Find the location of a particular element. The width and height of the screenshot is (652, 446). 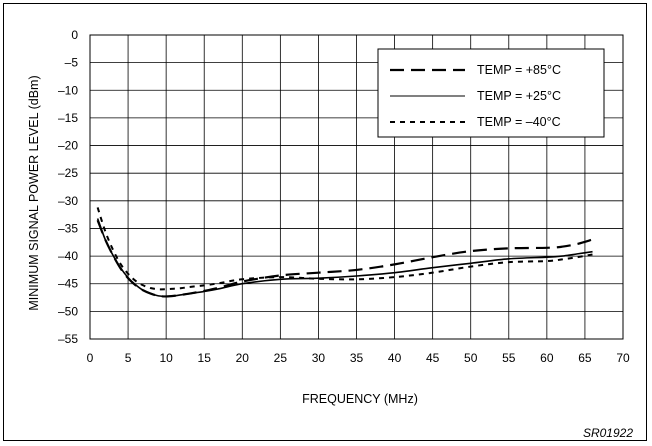

y-tick-label: –10 is located at coordinates (68, 90).